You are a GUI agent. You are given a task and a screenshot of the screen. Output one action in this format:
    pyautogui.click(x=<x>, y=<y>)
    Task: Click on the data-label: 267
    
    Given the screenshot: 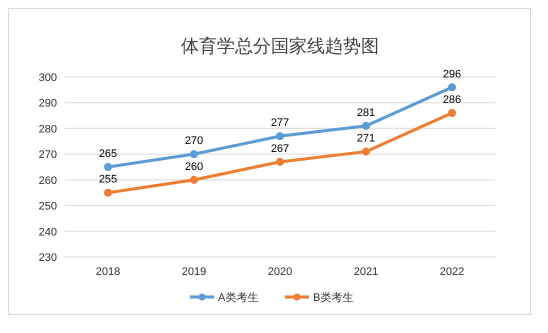 What is the action you would take?
    pyautogui.click(x=280, y=148)
    